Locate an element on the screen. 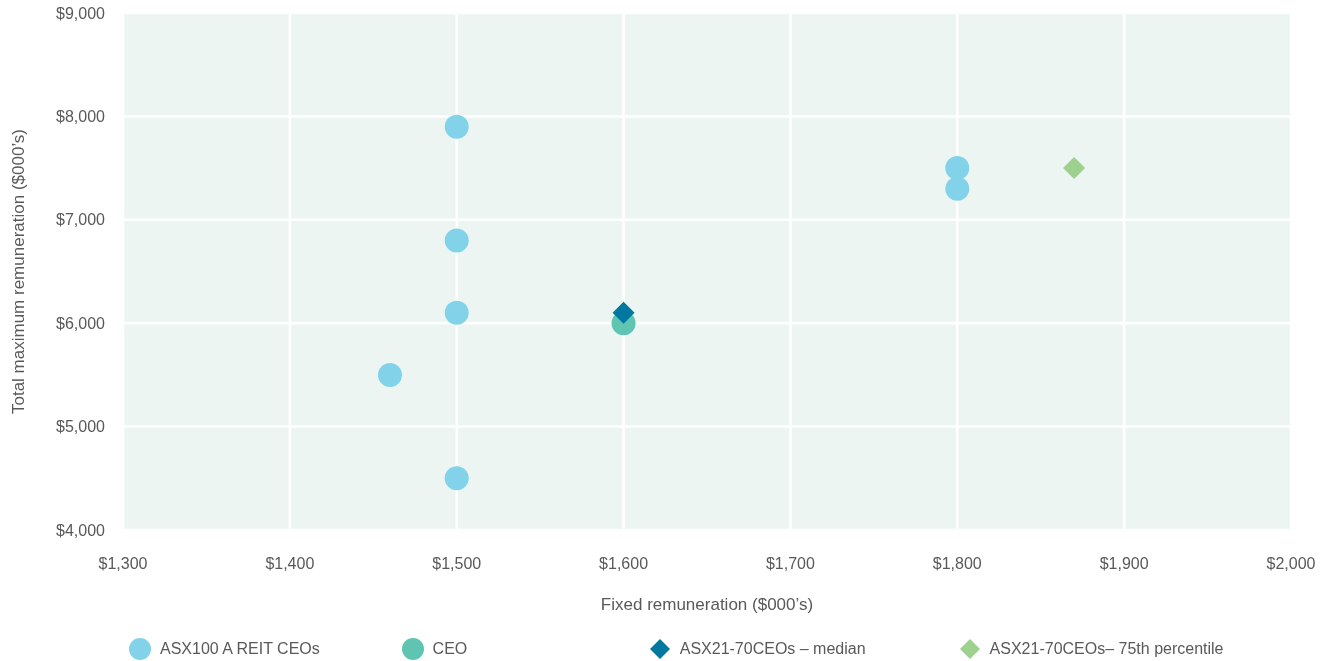 The height and width of the screenshot is (661, 1323). y-axis-title: Total maximum remuneration ($000’s) is located at coordinates (18, 271).